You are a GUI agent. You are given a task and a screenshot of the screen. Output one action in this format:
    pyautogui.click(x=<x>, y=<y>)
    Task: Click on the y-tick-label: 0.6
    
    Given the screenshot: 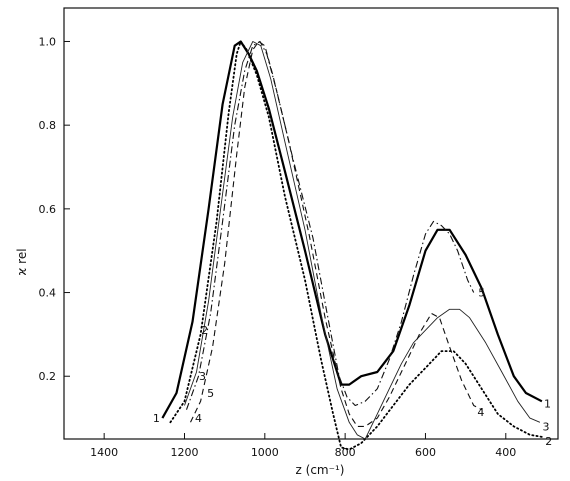 What is the action you would take?
    pyautogui.click(x=48, y=209)
    